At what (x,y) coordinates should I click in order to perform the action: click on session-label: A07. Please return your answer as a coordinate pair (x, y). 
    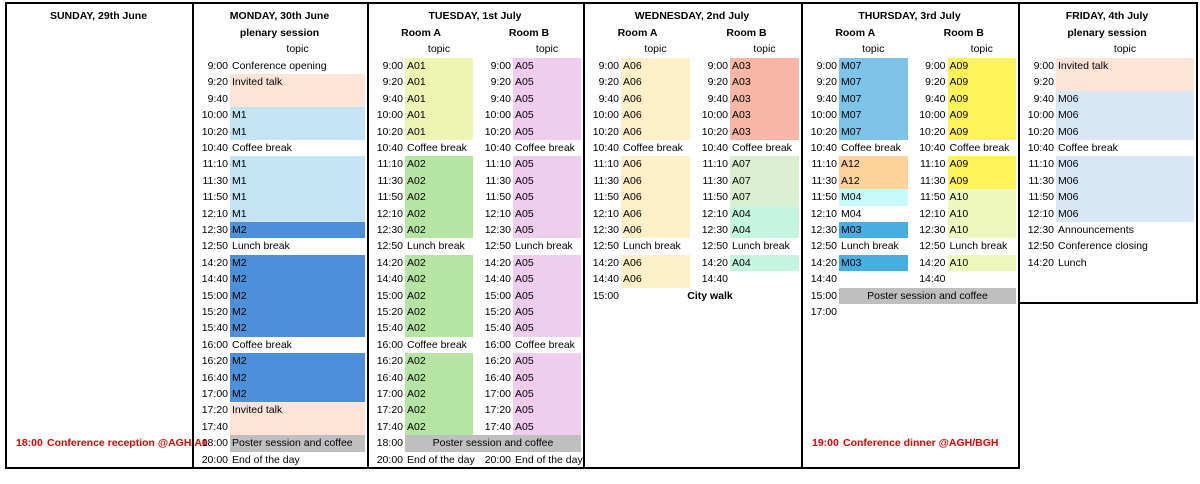
    Looking at the image, I should click on (741, 197).